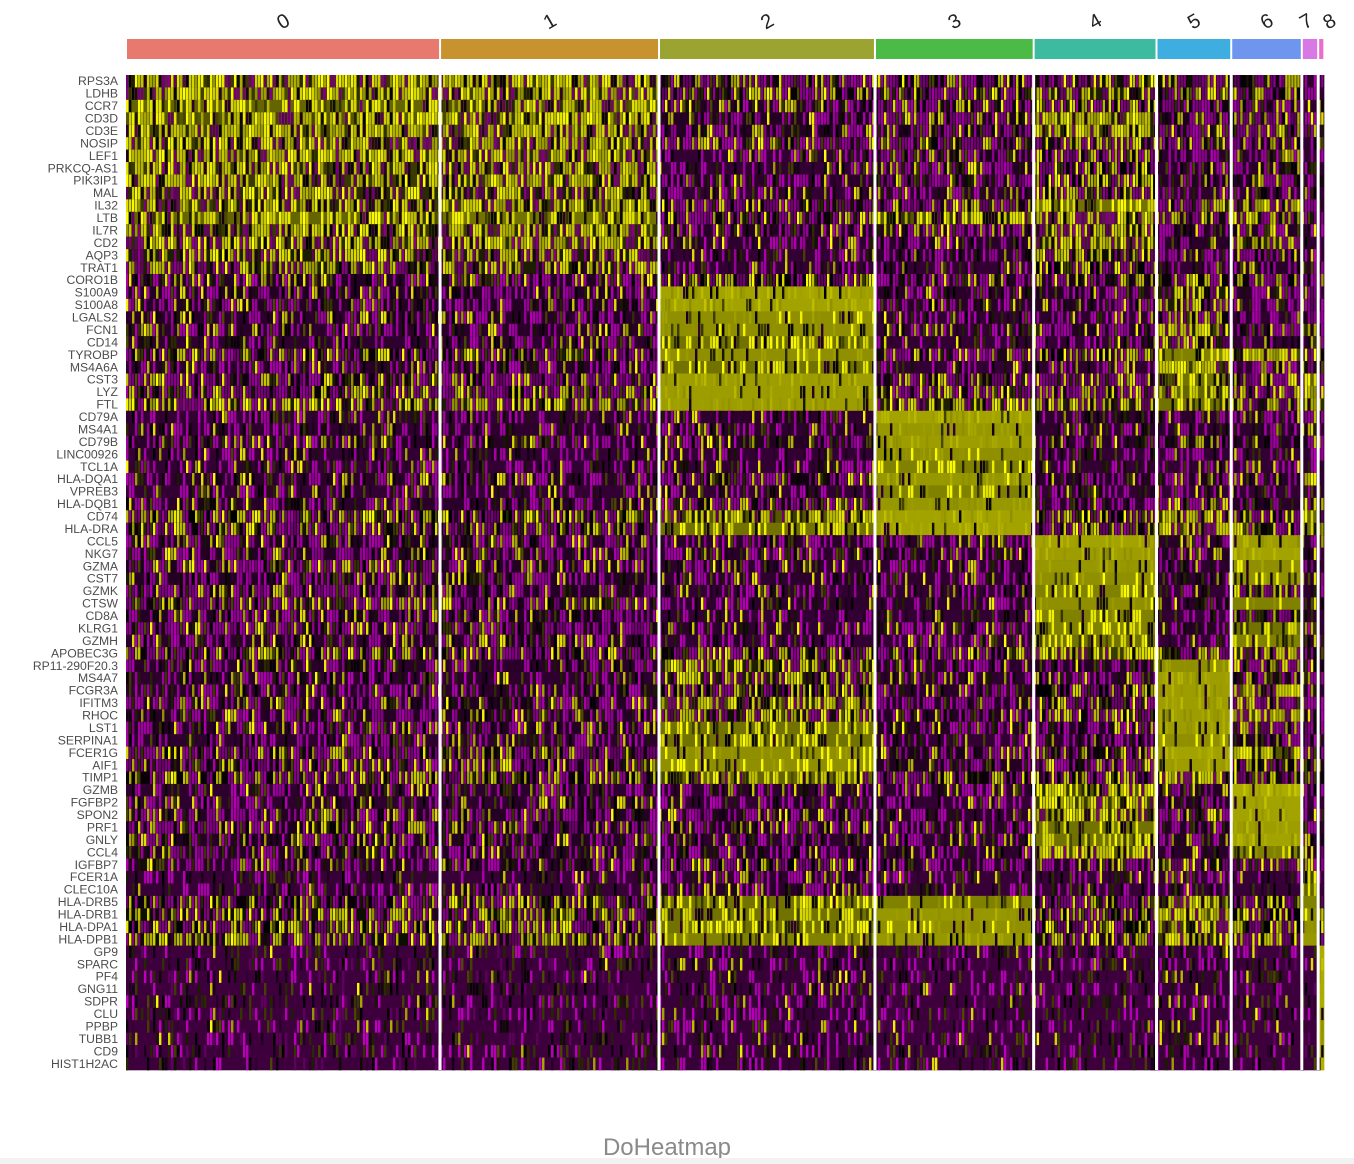 This screenshot has height=1164, width=1354. Describe the element at coordinates (766, 119) in the screenshot. I see `heatmap-block` at that location.